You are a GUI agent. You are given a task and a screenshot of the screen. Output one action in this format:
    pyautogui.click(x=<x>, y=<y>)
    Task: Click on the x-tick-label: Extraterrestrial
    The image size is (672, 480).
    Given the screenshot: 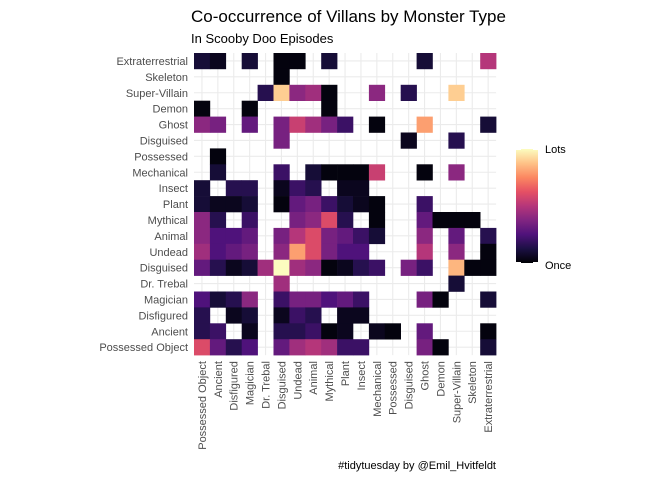 What is the action you would take?
    pyautogui.click(x=489, y=397)
    